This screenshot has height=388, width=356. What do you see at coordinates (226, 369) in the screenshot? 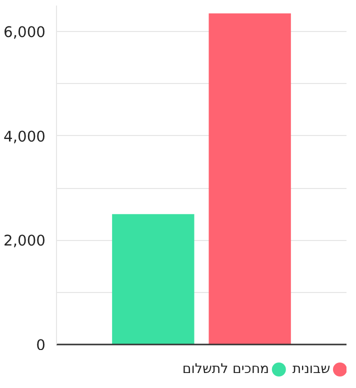
I see `legend-label: מחכים לתשלום` at bounding box center [226, 369].